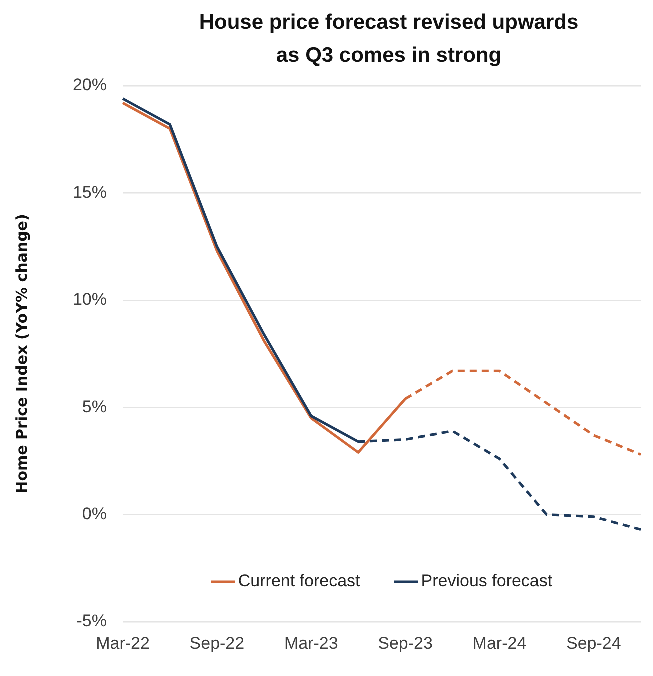  Describe the element at coordinates (91, 621) in the screenshot. I see `y-tick-label: -5%` at that location.